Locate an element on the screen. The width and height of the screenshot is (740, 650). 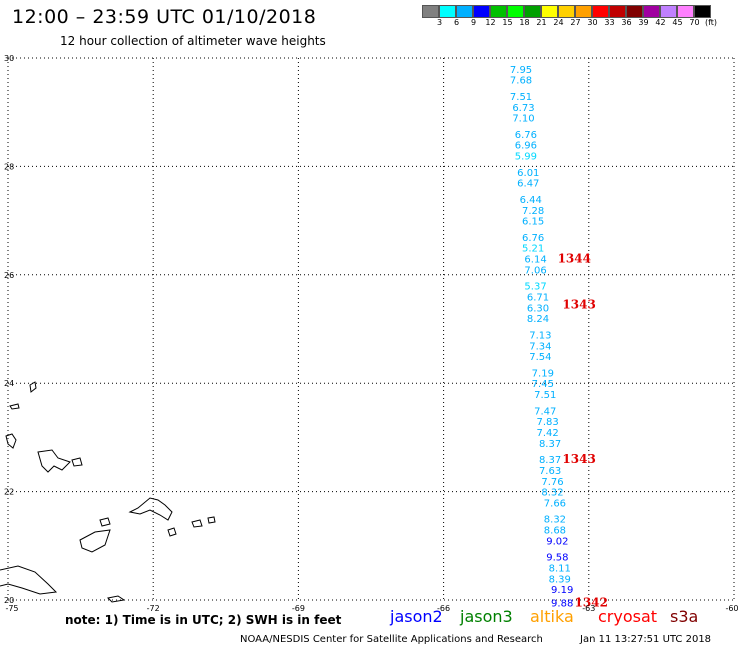
y-tick-label: 22 is located at coordinates (9, 492).